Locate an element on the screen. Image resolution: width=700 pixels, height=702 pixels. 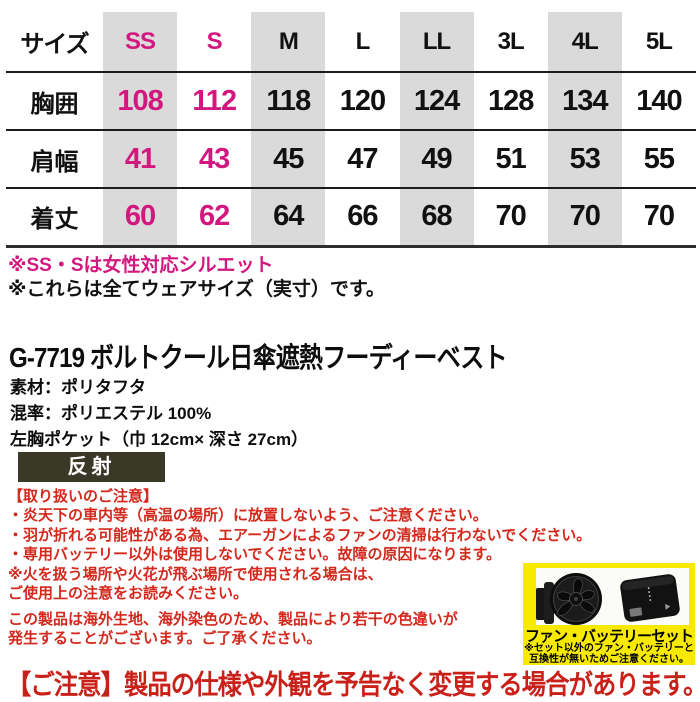
size-col-s: S is located at coordinates (214, 42).